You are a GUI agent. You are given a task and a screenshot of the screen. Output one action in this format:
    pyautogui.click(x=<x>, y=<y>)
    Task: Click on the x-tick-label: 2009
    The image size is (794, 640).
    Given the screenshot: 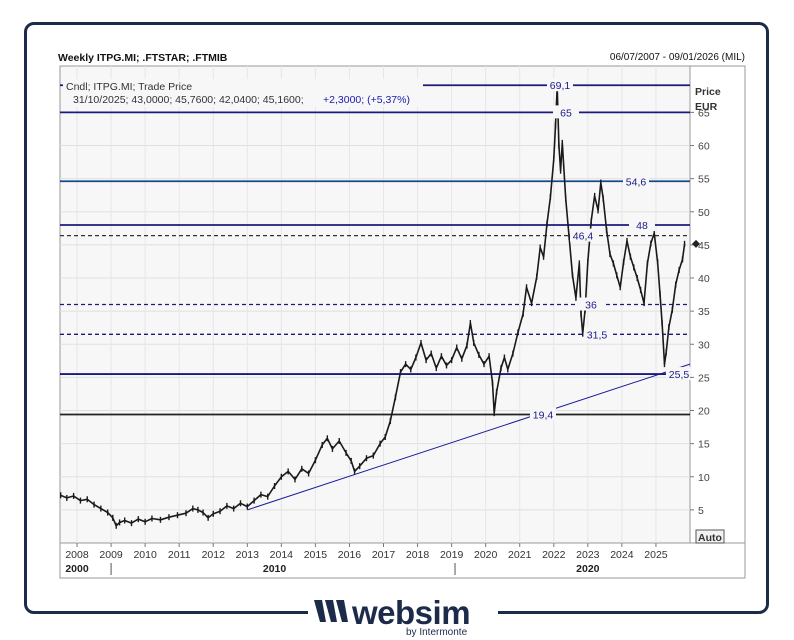 What is the action you would take?
    pyautogui.click(x=111, y=555)
    